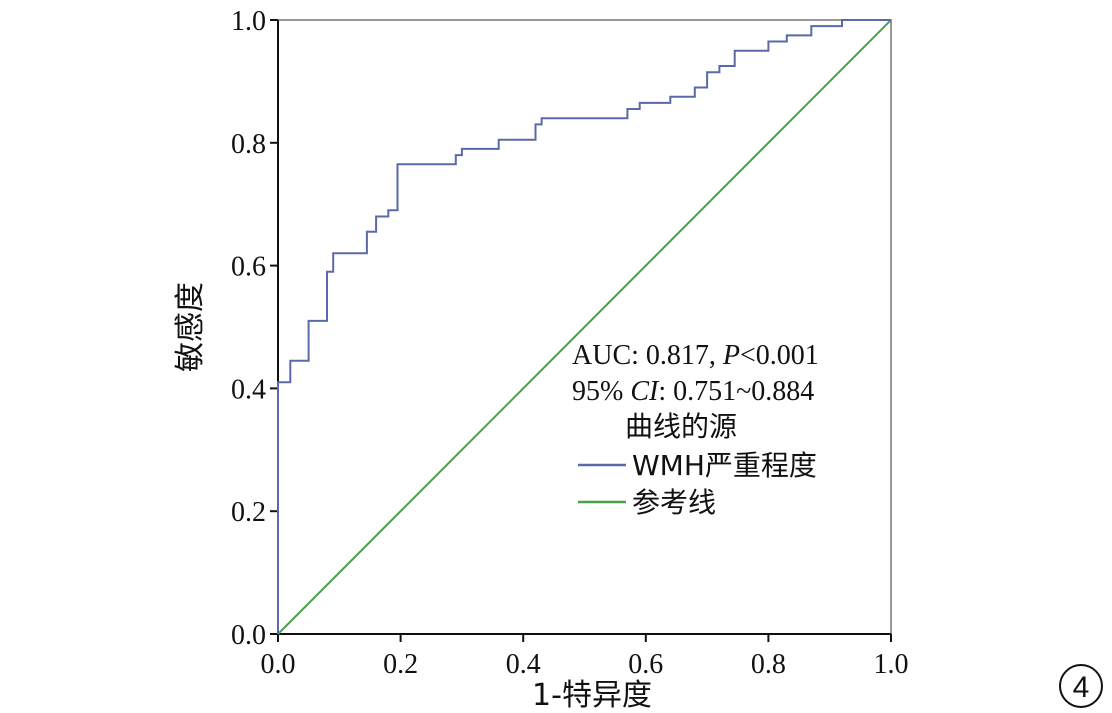  Describe the element at coordinates (248, 389) in the screenshot. I see `y-tick-label: 0.4` at that location.